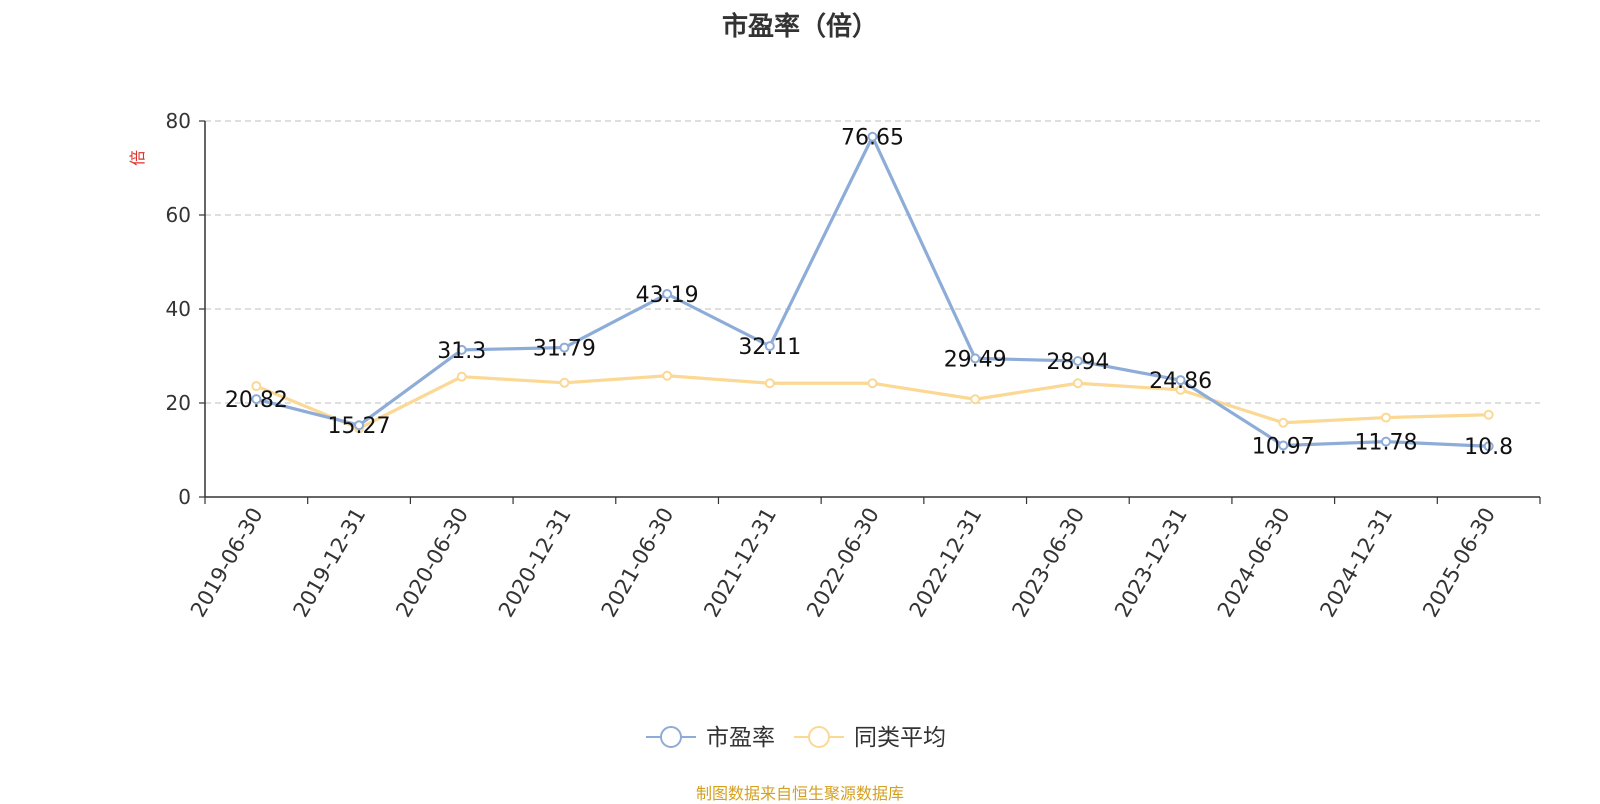 This screenshot has height=804, width=1600. Describe the element at coordinates (1254, 563) in the screenshot. I see `x-tick-label: 2024-06-30` at that location.